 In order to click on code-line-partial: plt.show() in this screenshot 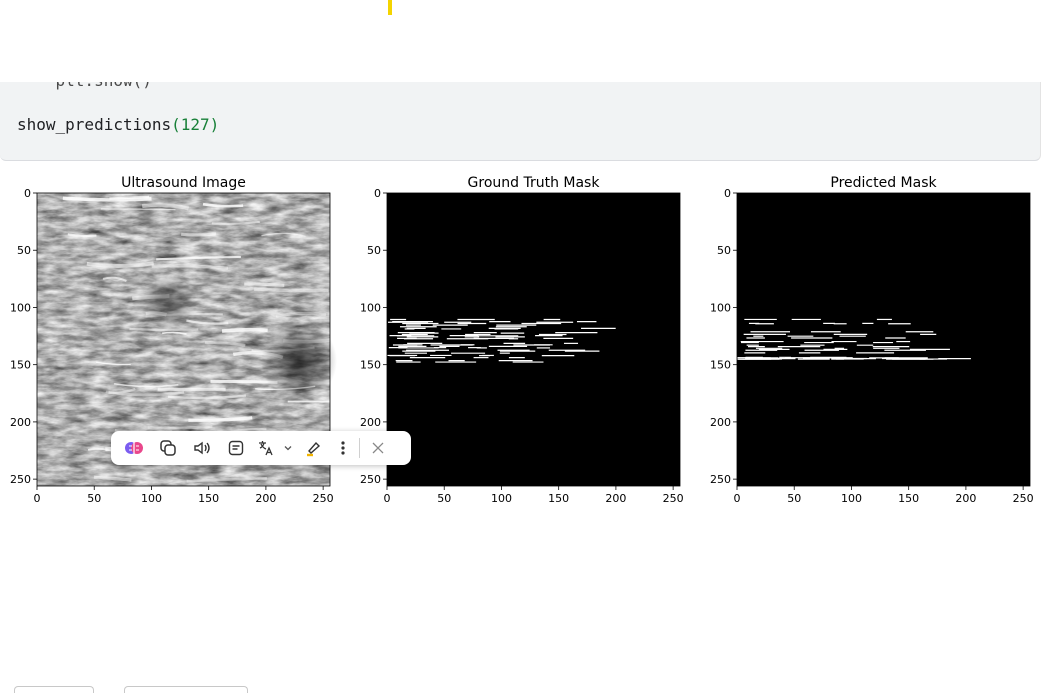, I will do `click(84, 86)`.